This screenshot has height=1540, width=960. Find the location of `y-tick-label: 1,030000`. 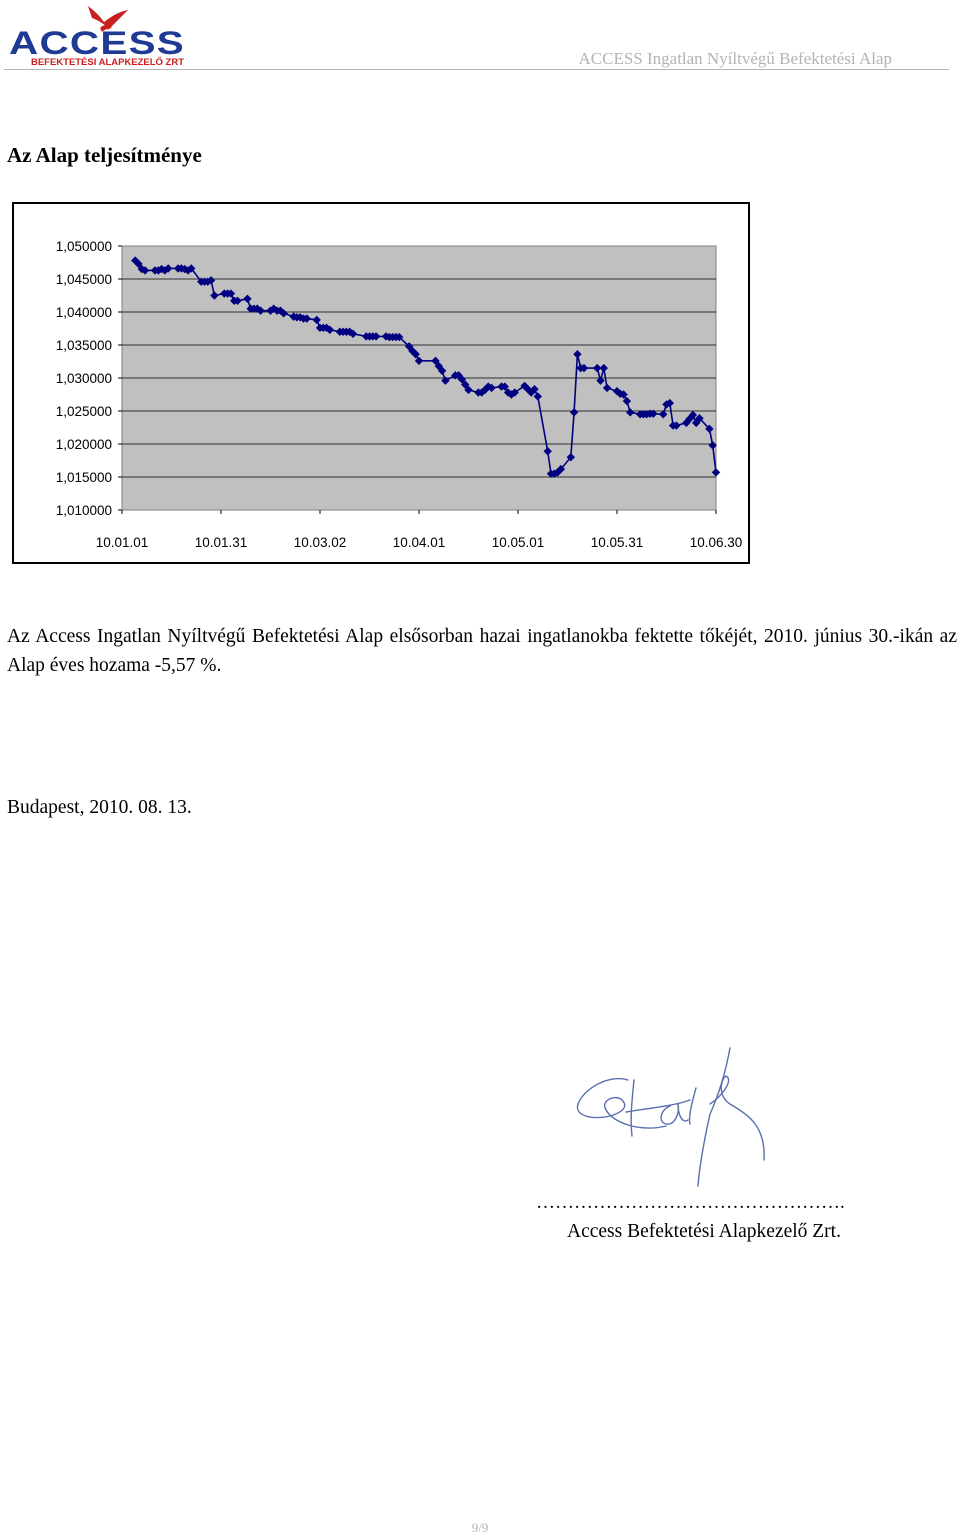

y-tick-label: 1,030000 is located at coordinates (84, 378).